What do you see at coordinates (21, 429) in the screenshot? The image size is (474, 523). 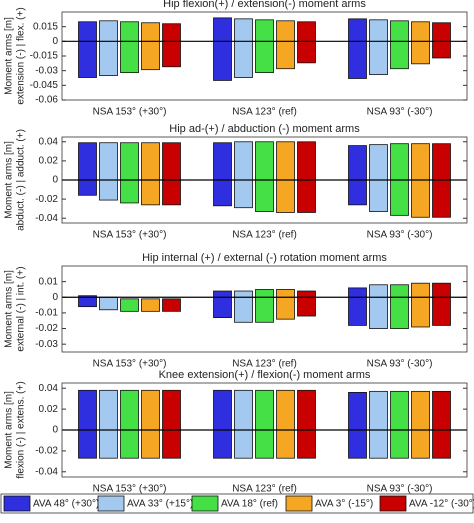 I see `y-axis-label: flexion (-) | extens. (+)` at bounding box center [21, 429].